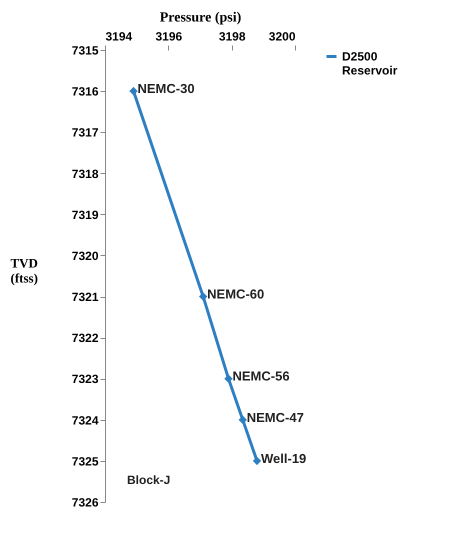  I want to click on x-tick-label: 3194, so click(119, 37).